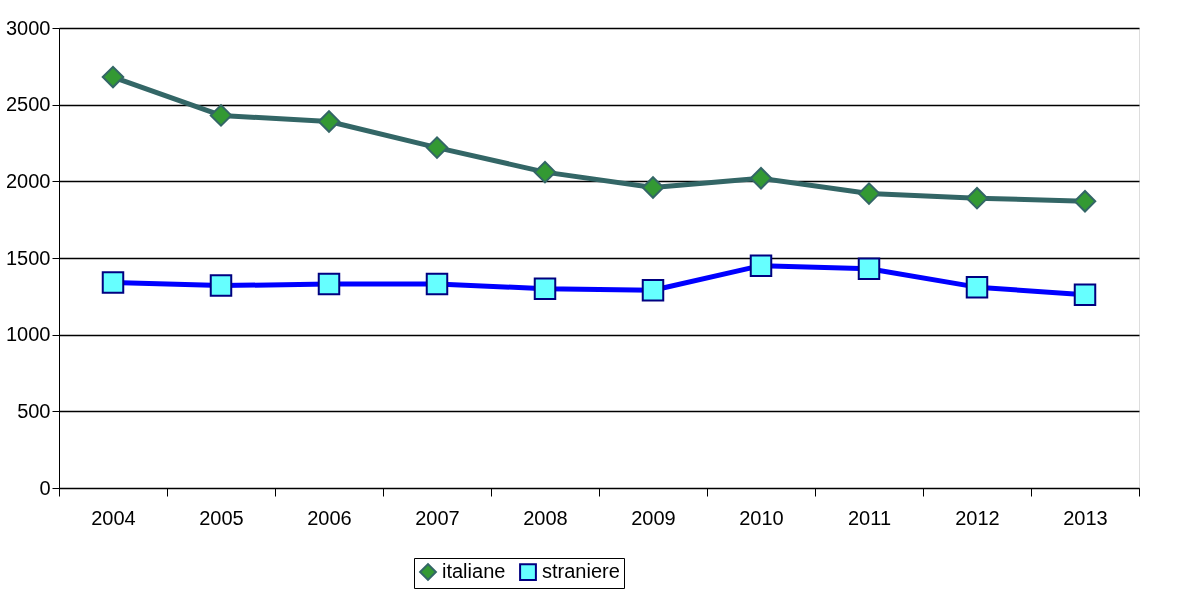  I want to click on y-tick-label: 1500, so click(28, 257).